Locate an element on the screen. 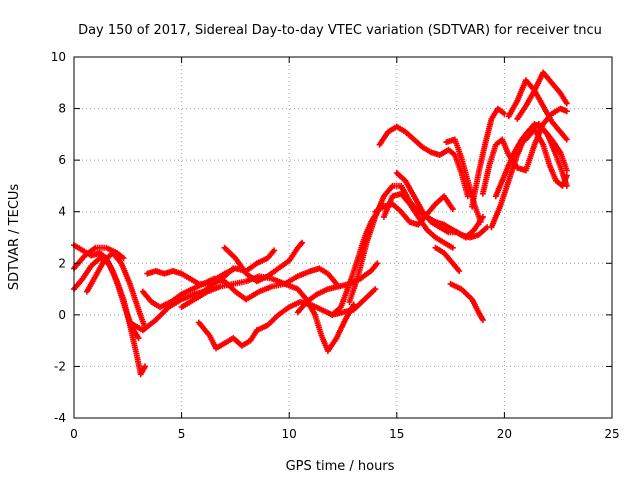  y-axis-title: SDTVAR / TECUs is located at coordinates (14, 237).